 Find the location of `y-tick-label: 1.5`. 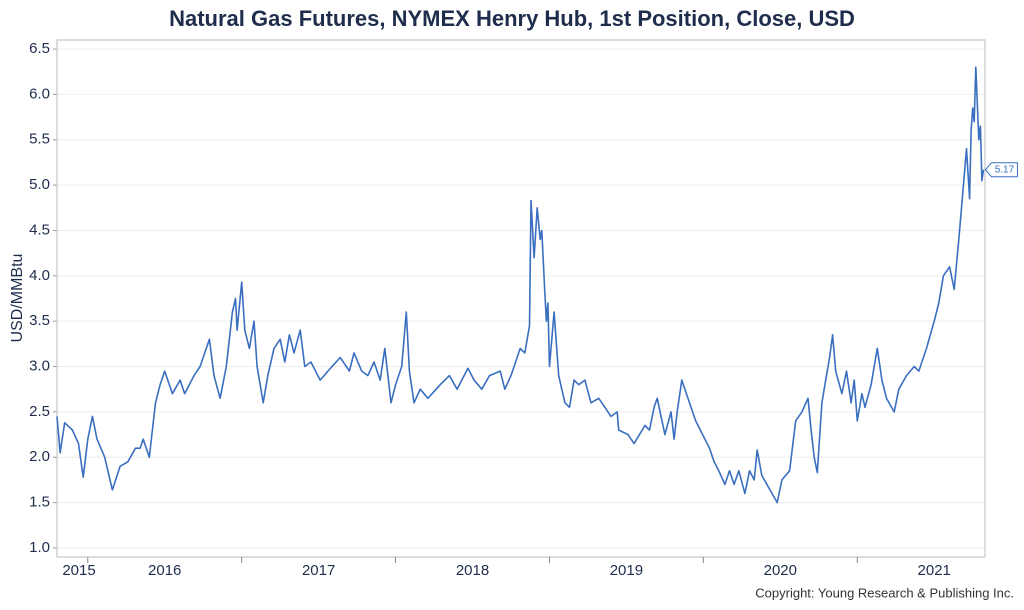

y-tick-label: 1.5 is located at coordinates (39, 502).